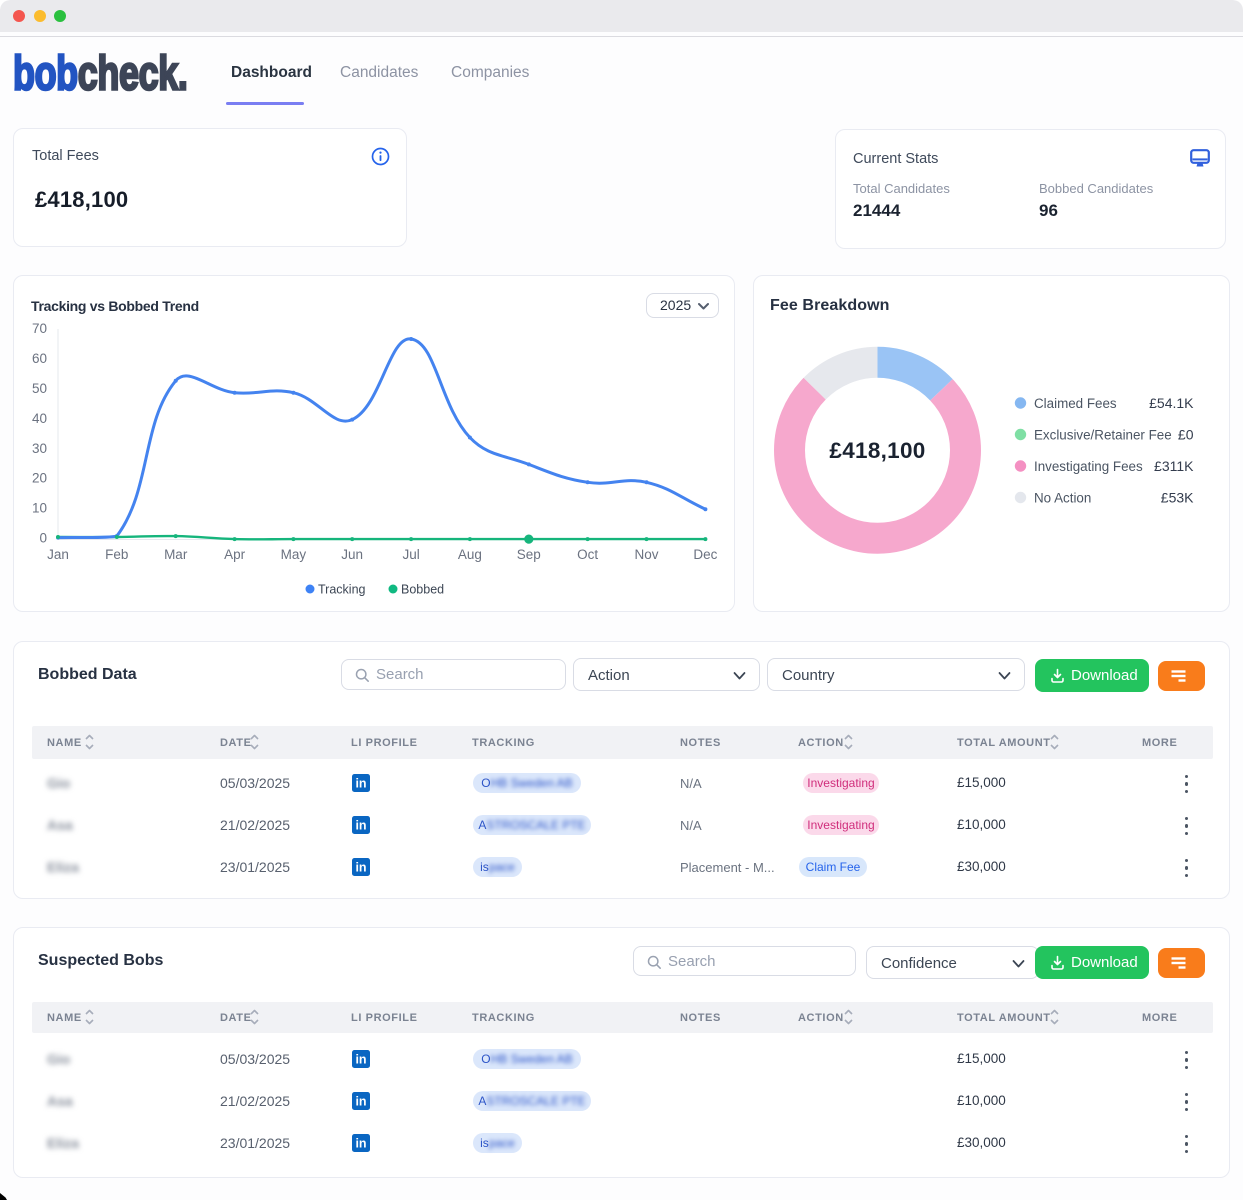  Describe the element at coordinates (705, 554) in the screenshot. I see `svg-text: Dec` at that location.